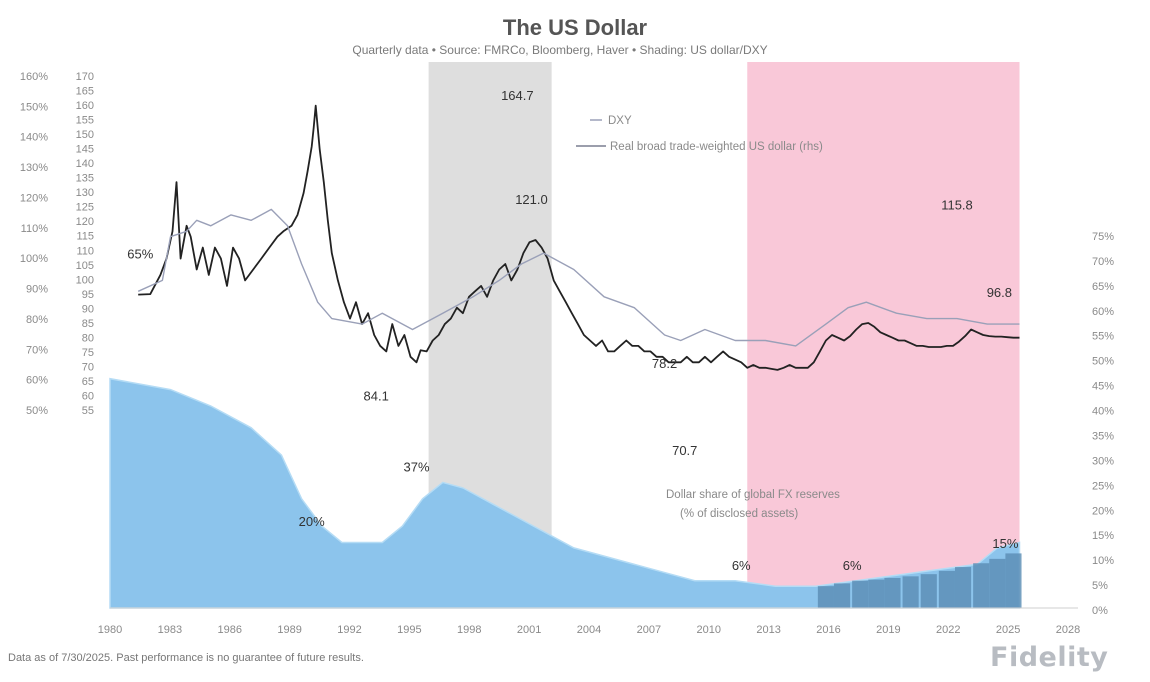  I want to click on right-tick-label: 10%, so click(1103, 561).